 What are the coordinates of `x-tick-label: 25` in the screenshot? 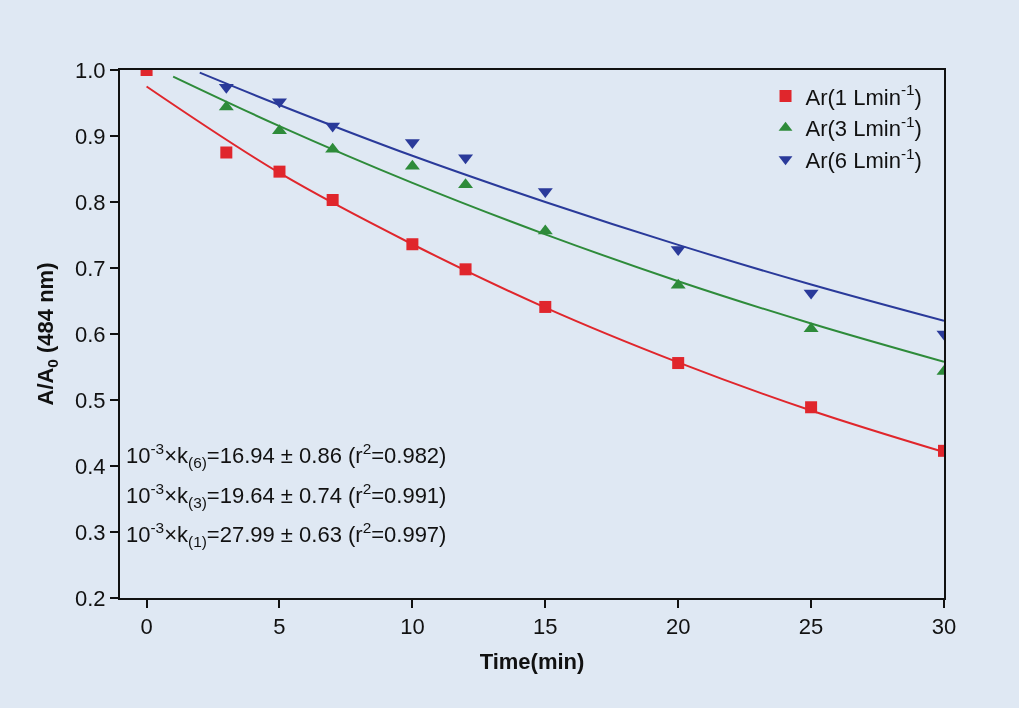 It's located at (811, 627).